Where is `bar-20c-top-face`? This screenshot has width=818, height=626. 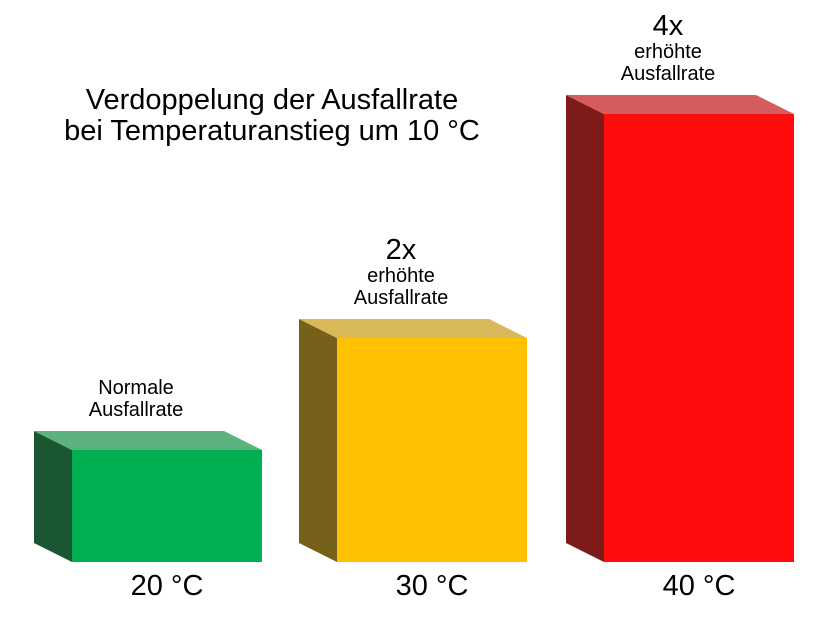 bar-20c-top-face is located at coordinates (148, 440).